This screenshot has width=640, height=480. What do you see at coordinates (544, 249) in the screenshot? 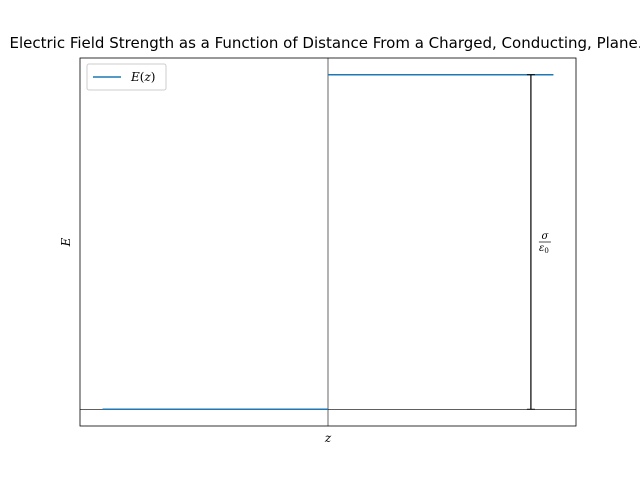
I see `annotation-denominator: ε0` at bounding box center [544, 249].